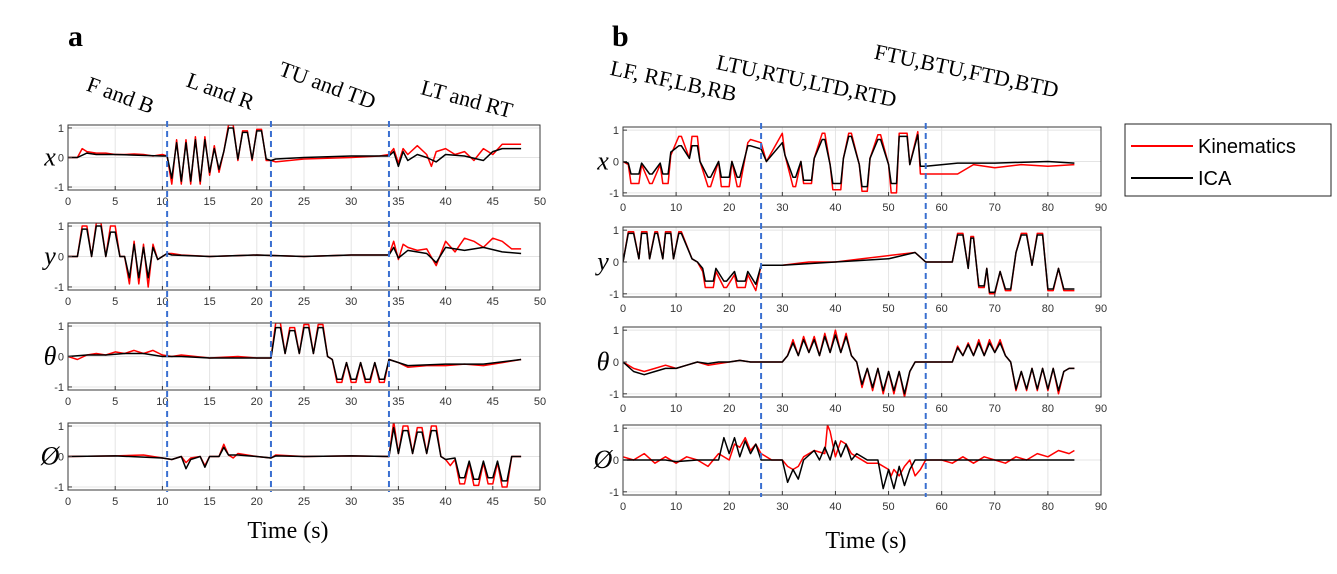 This screenshot has height=574, width=1337. What do you see at coordinates (806, 80) in the screenshot?
I see `segment-label: LTU,RTU,LTD,RTD` at bounding box center [806, 80].